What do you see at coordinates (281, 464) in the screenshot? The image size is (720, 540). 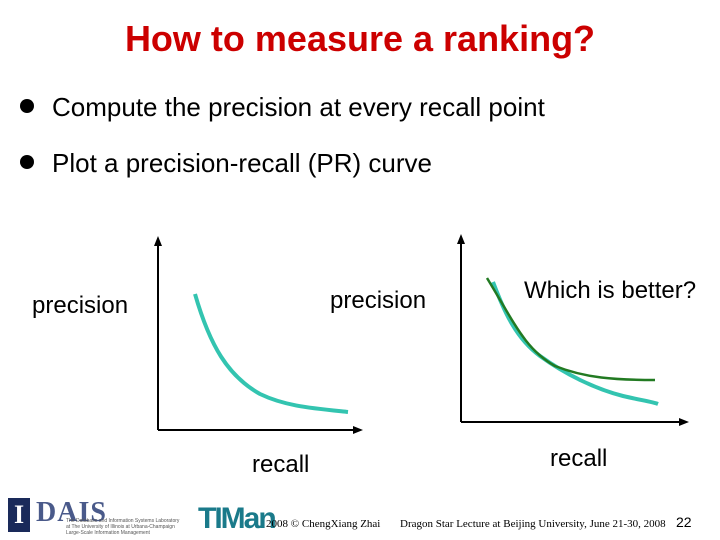 I see `left-chart-xlabel: recall` at bounding box center [281, 464].